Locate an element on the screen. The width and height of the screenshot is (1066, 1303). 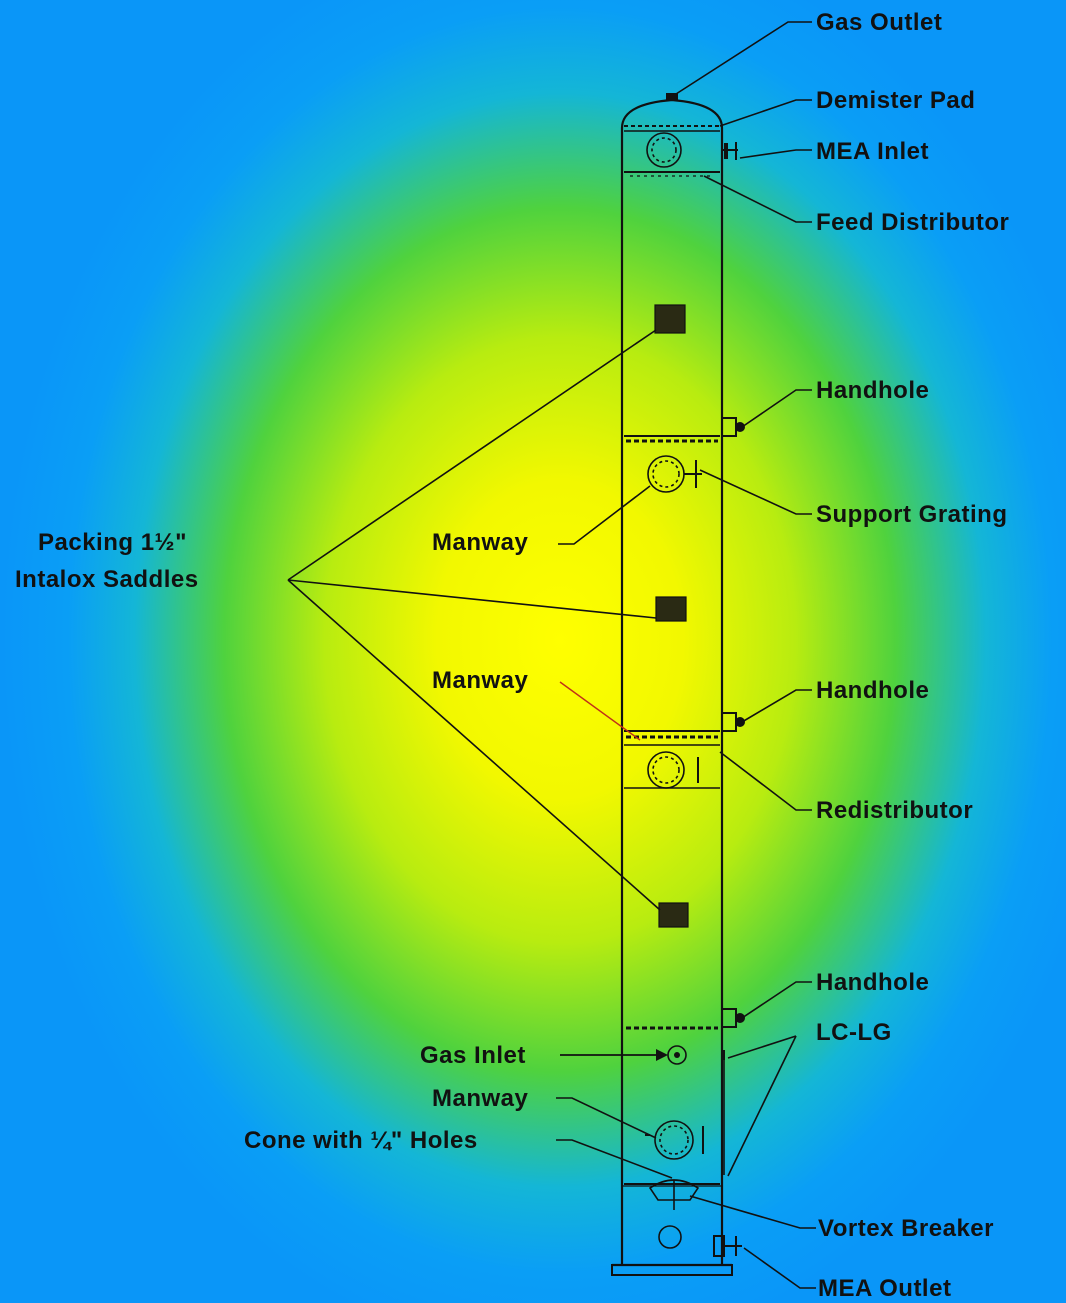
label-cone-holes: Cone with ¼" Holes is located at coordinates (361, 1140).